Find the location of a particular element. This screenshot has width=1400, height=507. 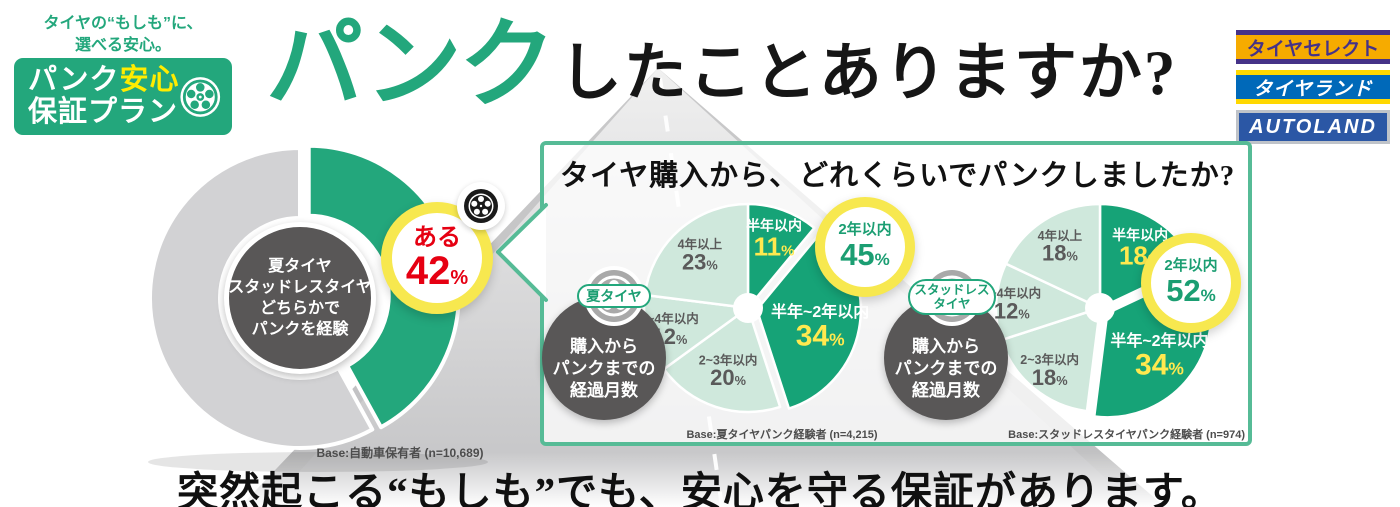

summer-months-circle: 購入から パンクまでの 経過月数 is located at coordinates (604, 358).